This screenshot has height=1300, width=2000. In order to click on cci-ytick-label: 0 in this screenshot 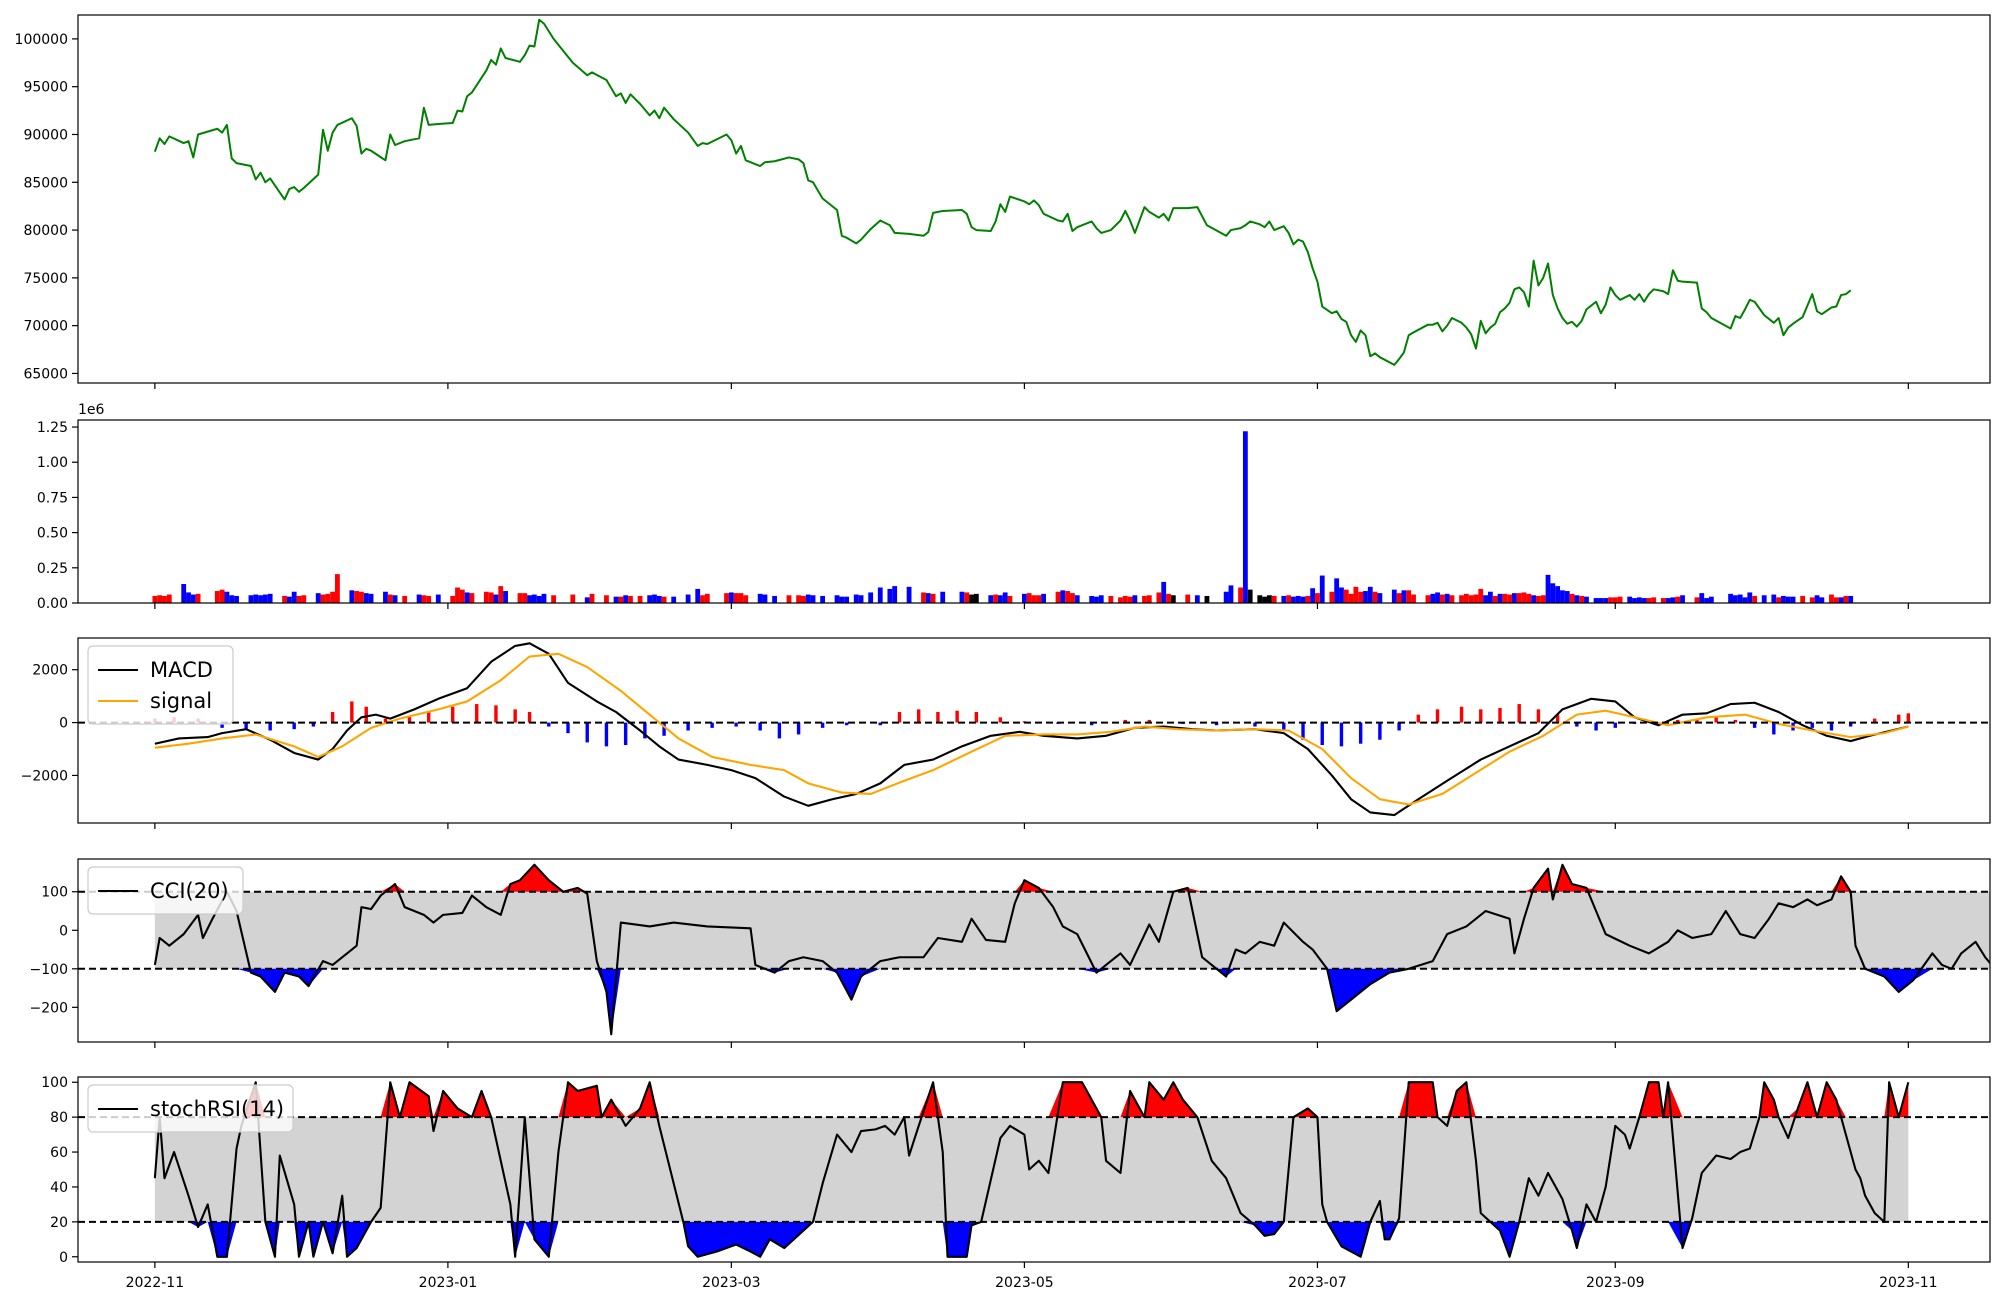, I will do `click(63, 931)`.